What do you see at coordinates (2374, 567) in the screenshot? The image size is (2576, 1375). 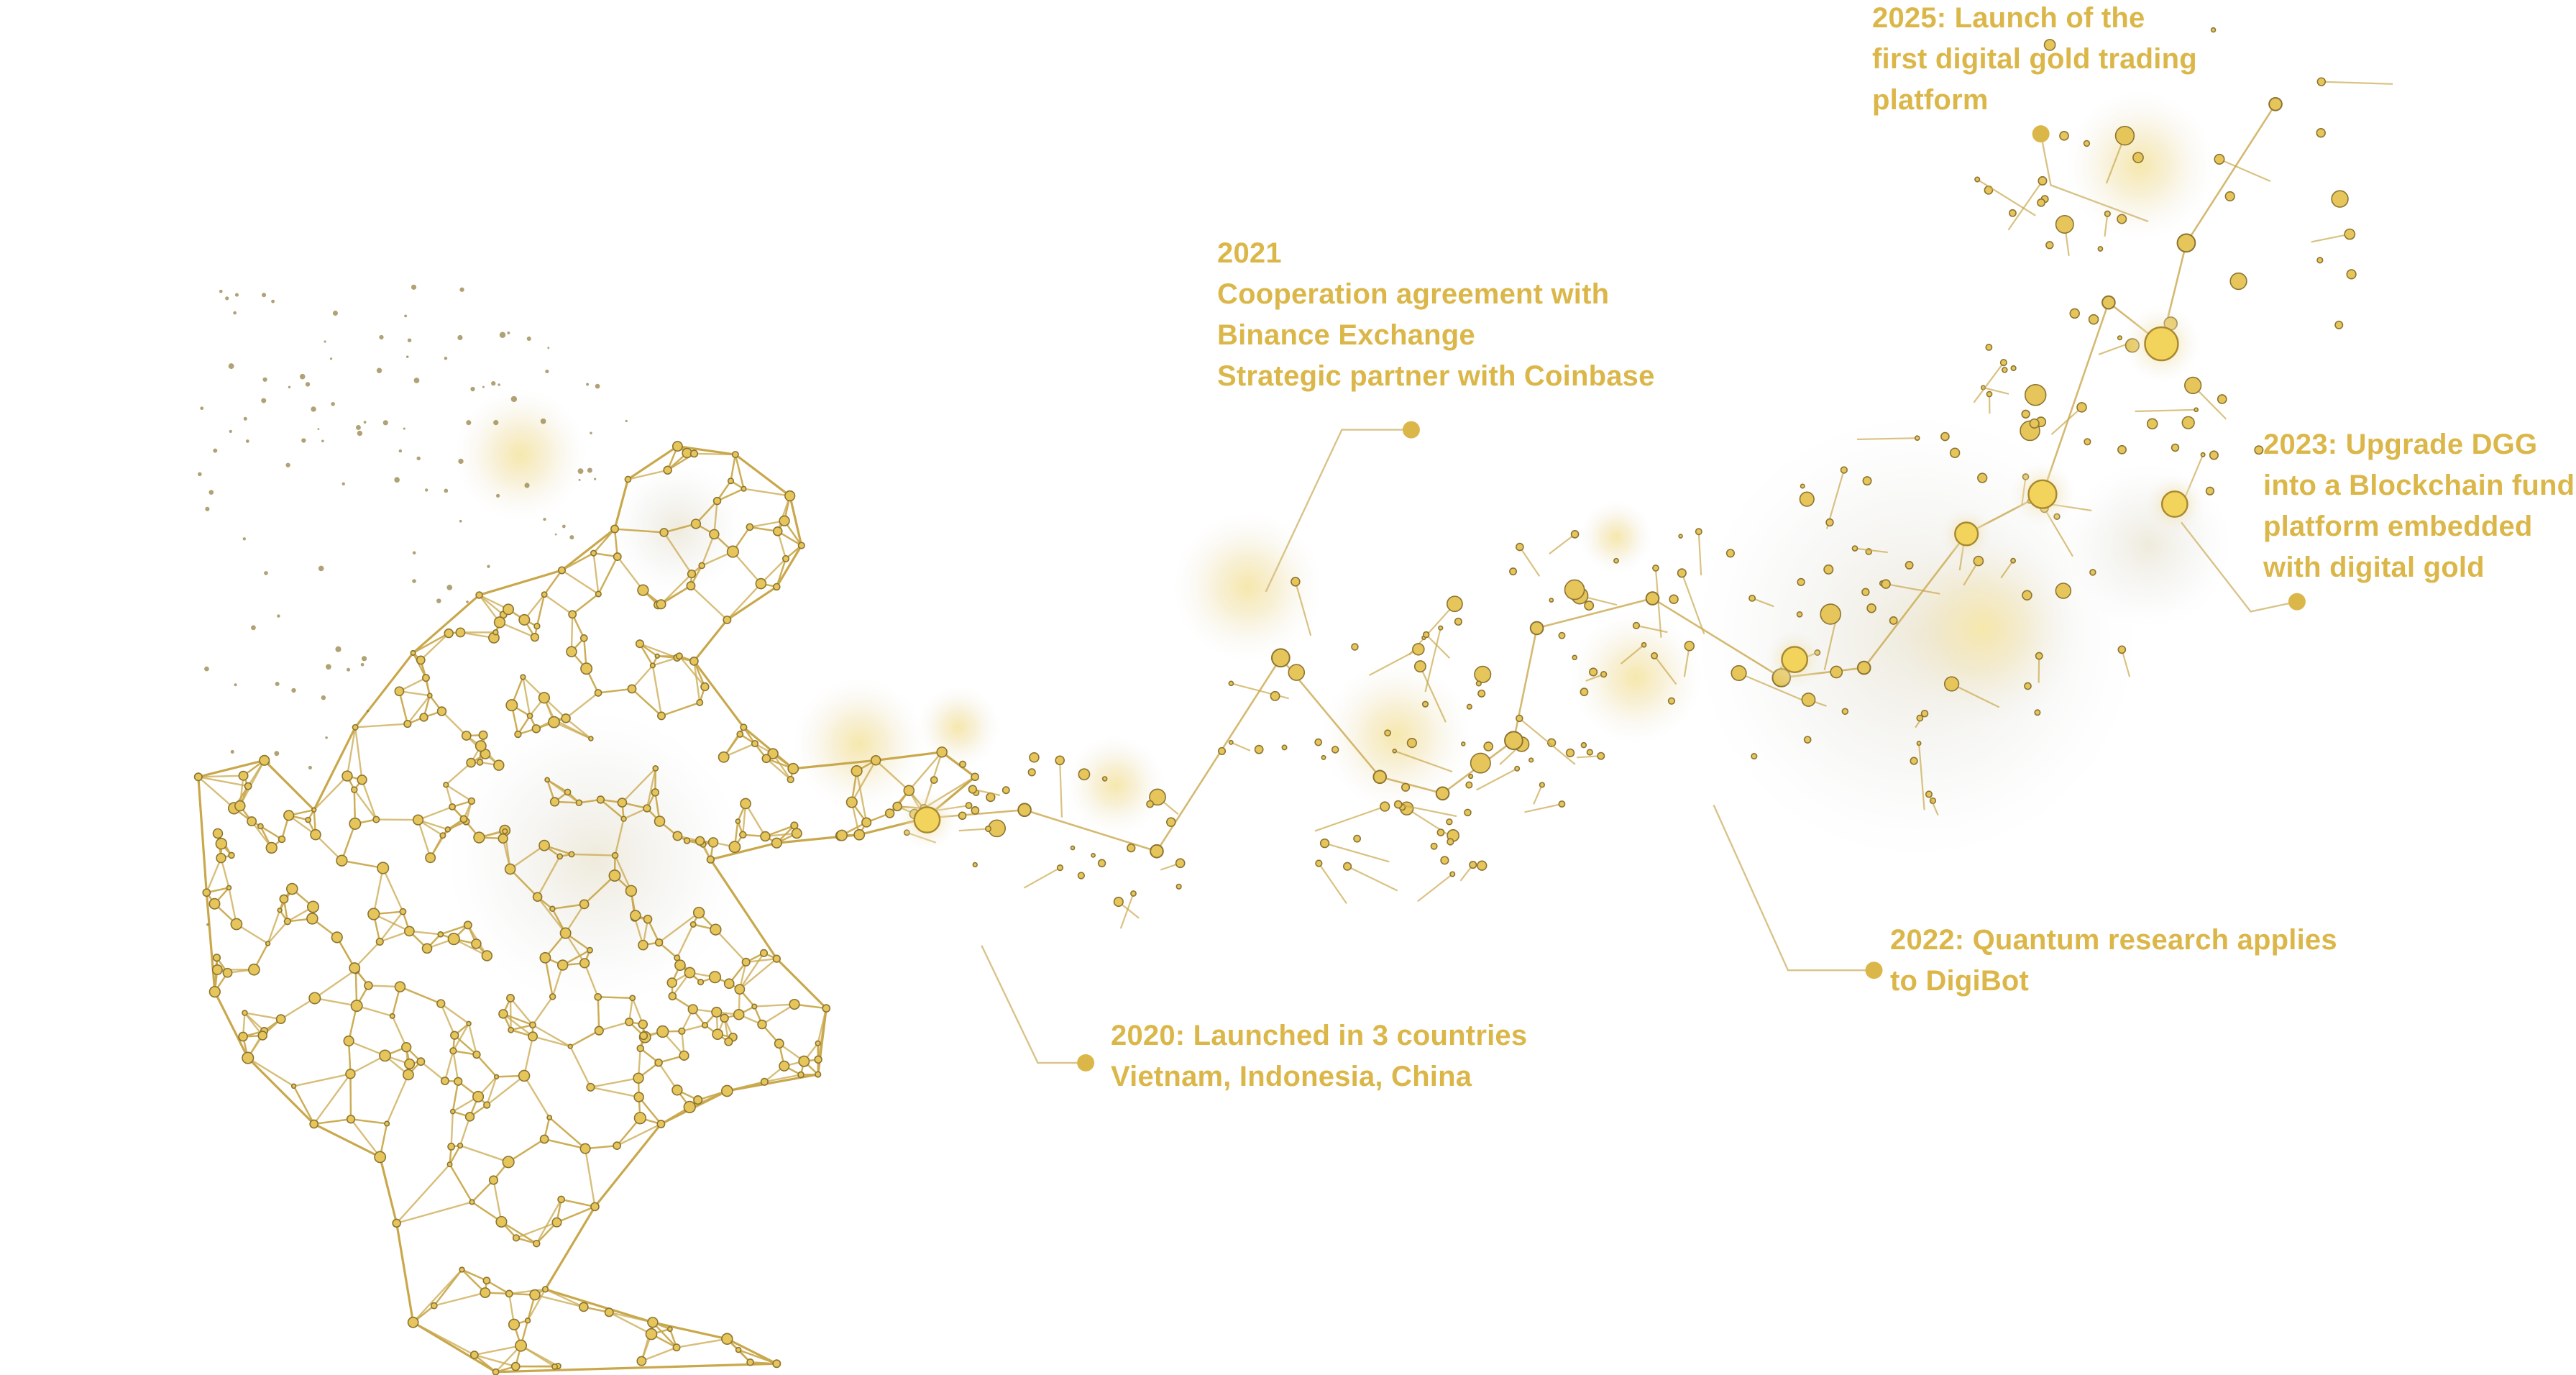 I see `milestone-2023-line-4: with digital gold` at bounding box center [2374, 567].